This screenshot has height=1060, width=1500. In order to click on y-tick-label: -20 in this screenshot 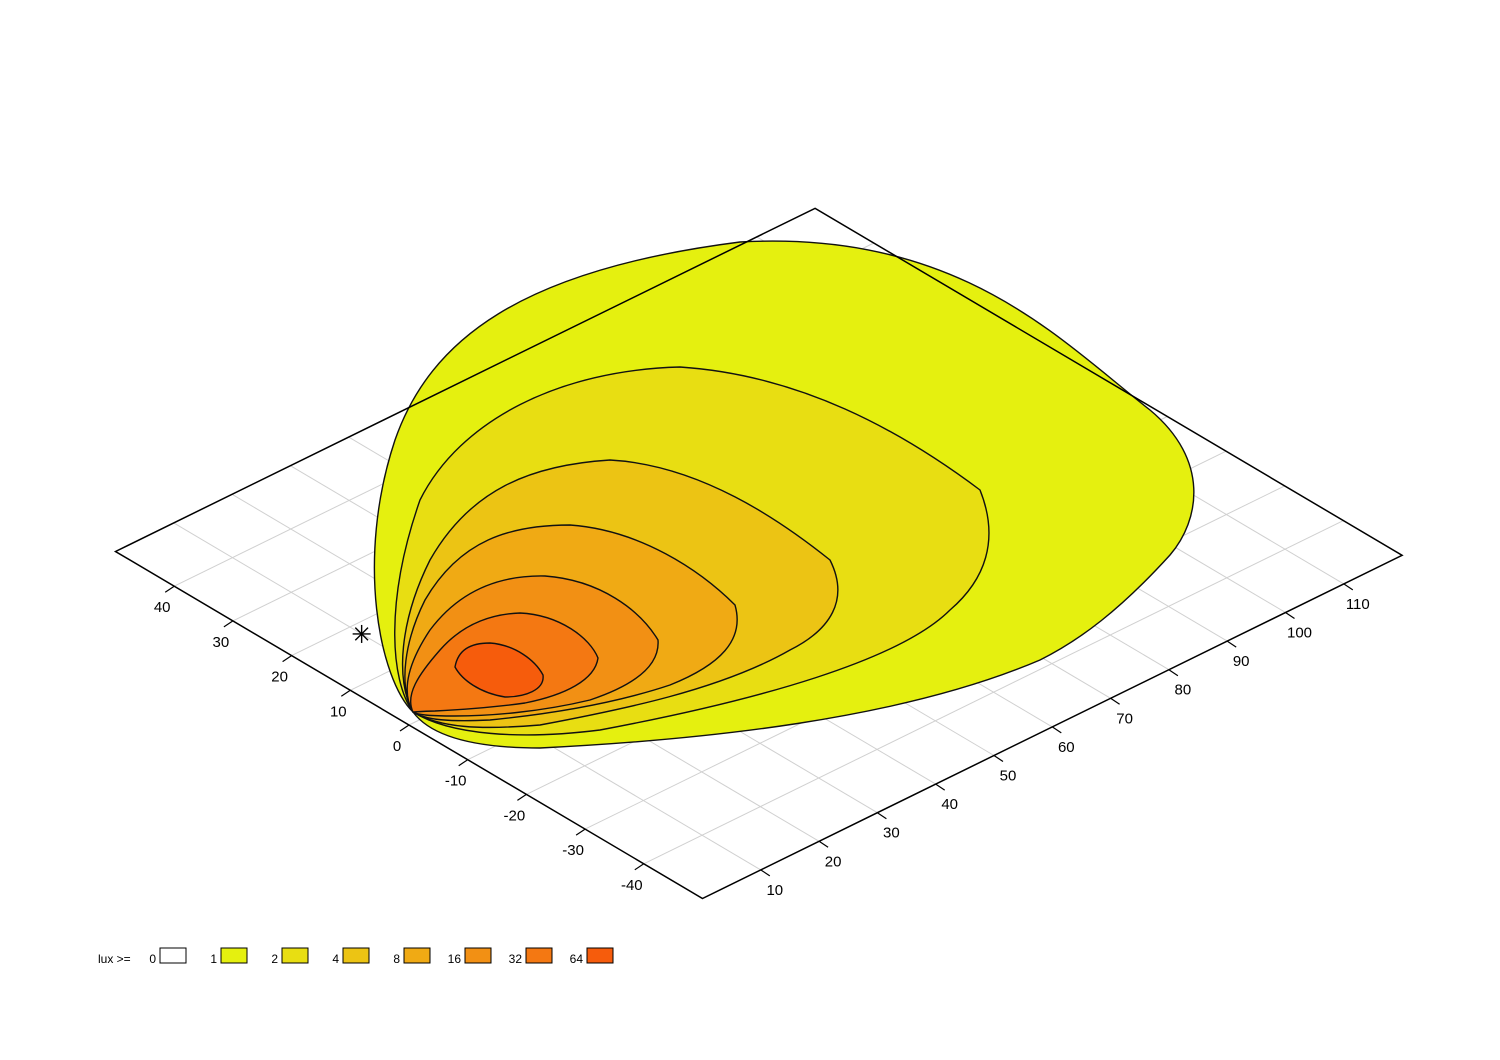, I will do `click(515, 815)`.